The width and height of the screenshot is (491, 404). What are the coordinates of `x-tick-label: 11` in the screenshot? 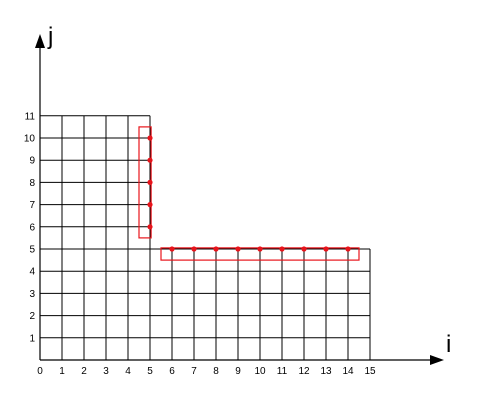 It's located at (282, 371).